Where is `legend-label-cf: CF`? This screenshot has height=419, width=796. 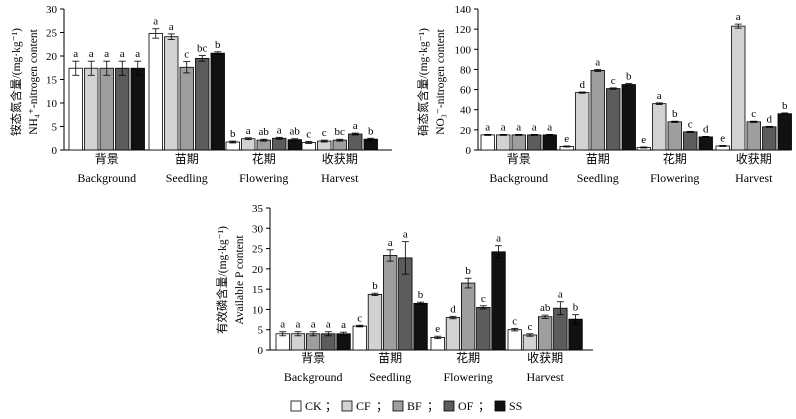
legend-label-cf: CF is located at coordinates (363, 406).